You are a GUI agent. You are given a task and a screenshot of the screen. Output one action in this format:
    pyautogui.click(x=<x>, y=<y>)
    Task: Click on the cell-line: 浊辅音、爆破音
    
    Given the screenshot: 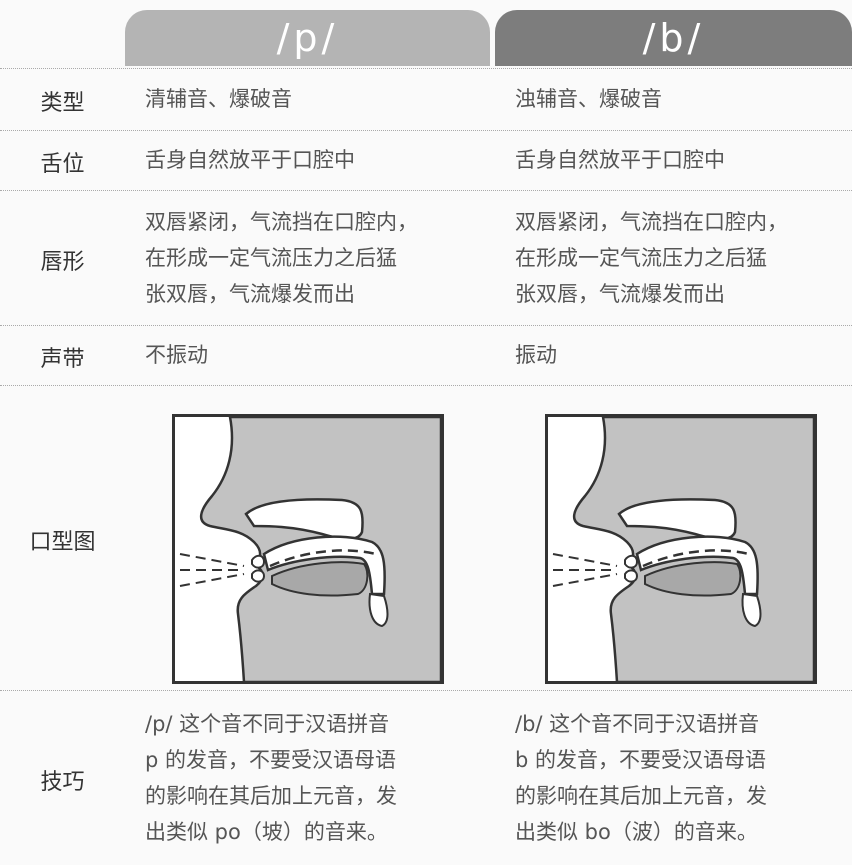 What is the action you would take?
    pyautogui.click(x=588, y=99)
    